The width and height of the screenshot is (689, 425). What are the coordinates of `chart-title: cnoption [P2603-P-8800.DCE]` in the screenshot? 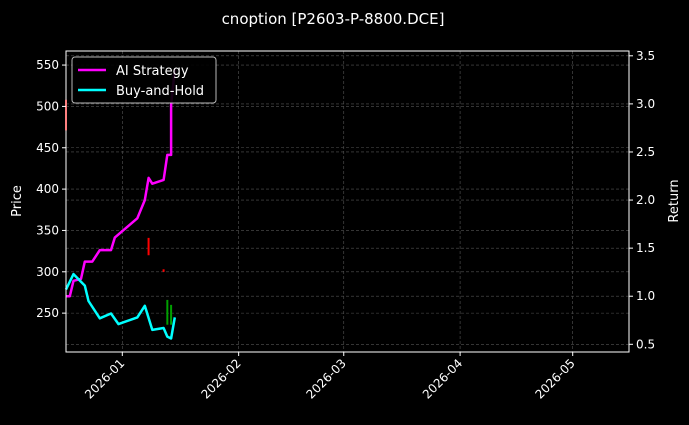 It's located at (333, 19).